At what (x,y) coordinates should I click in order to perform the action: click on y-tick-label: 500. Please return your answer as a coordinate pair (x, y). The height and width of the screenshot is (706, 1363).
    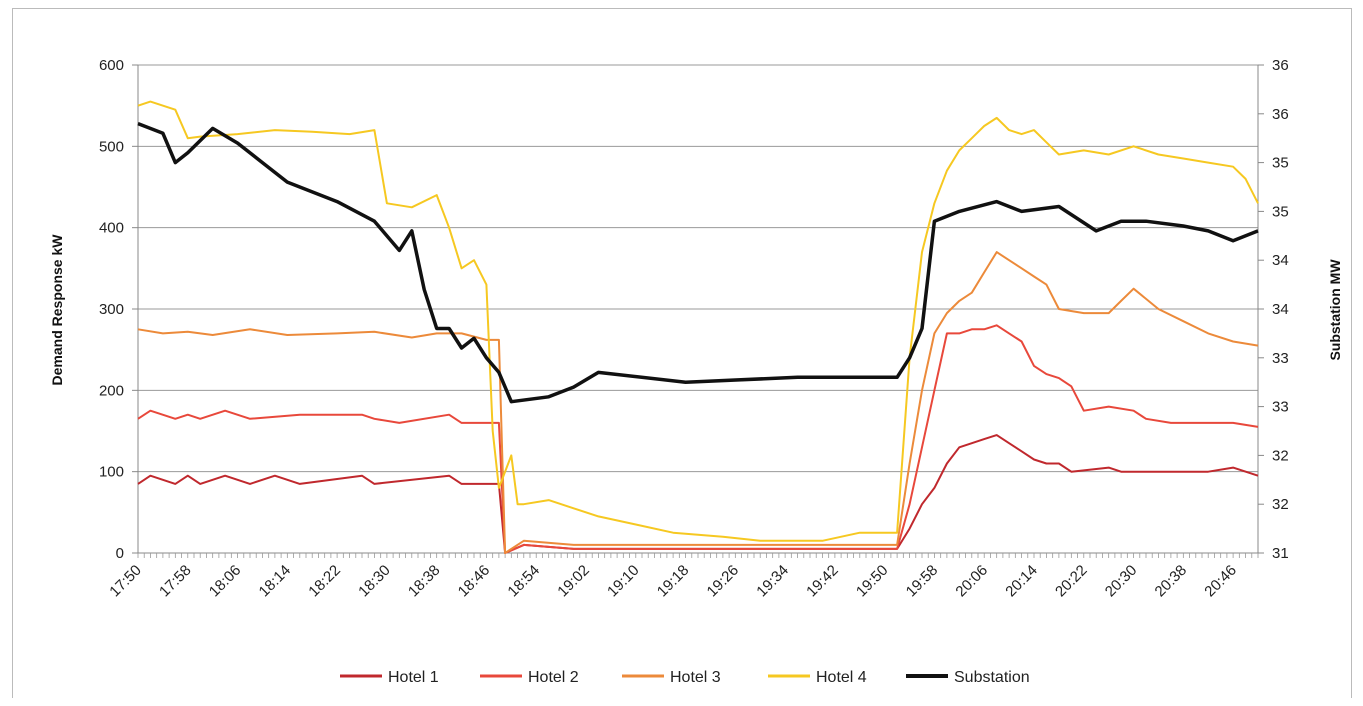
    Looking at the image, I should click on (111, 146).